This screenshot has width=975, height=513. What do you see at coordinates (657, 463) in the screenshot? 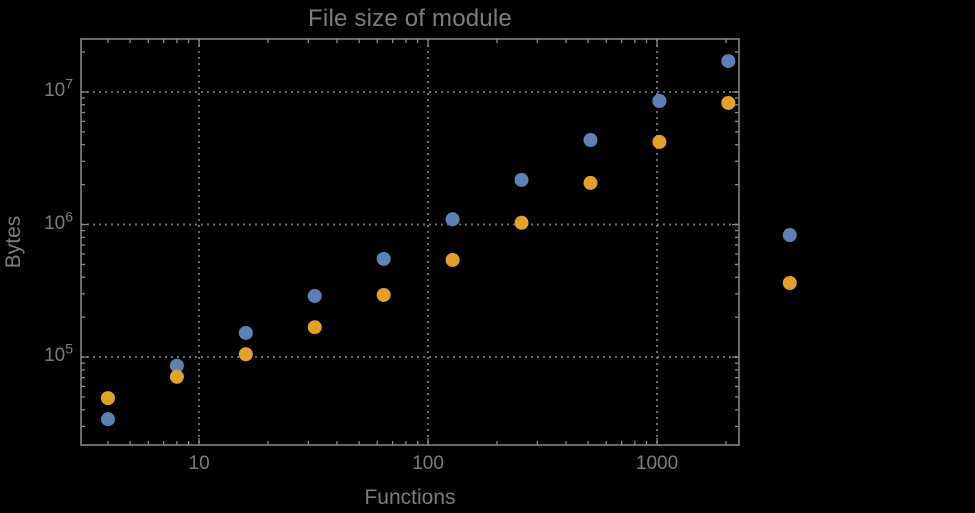
I see `x-tick-label: 1000` at bounding box center [657, 463].